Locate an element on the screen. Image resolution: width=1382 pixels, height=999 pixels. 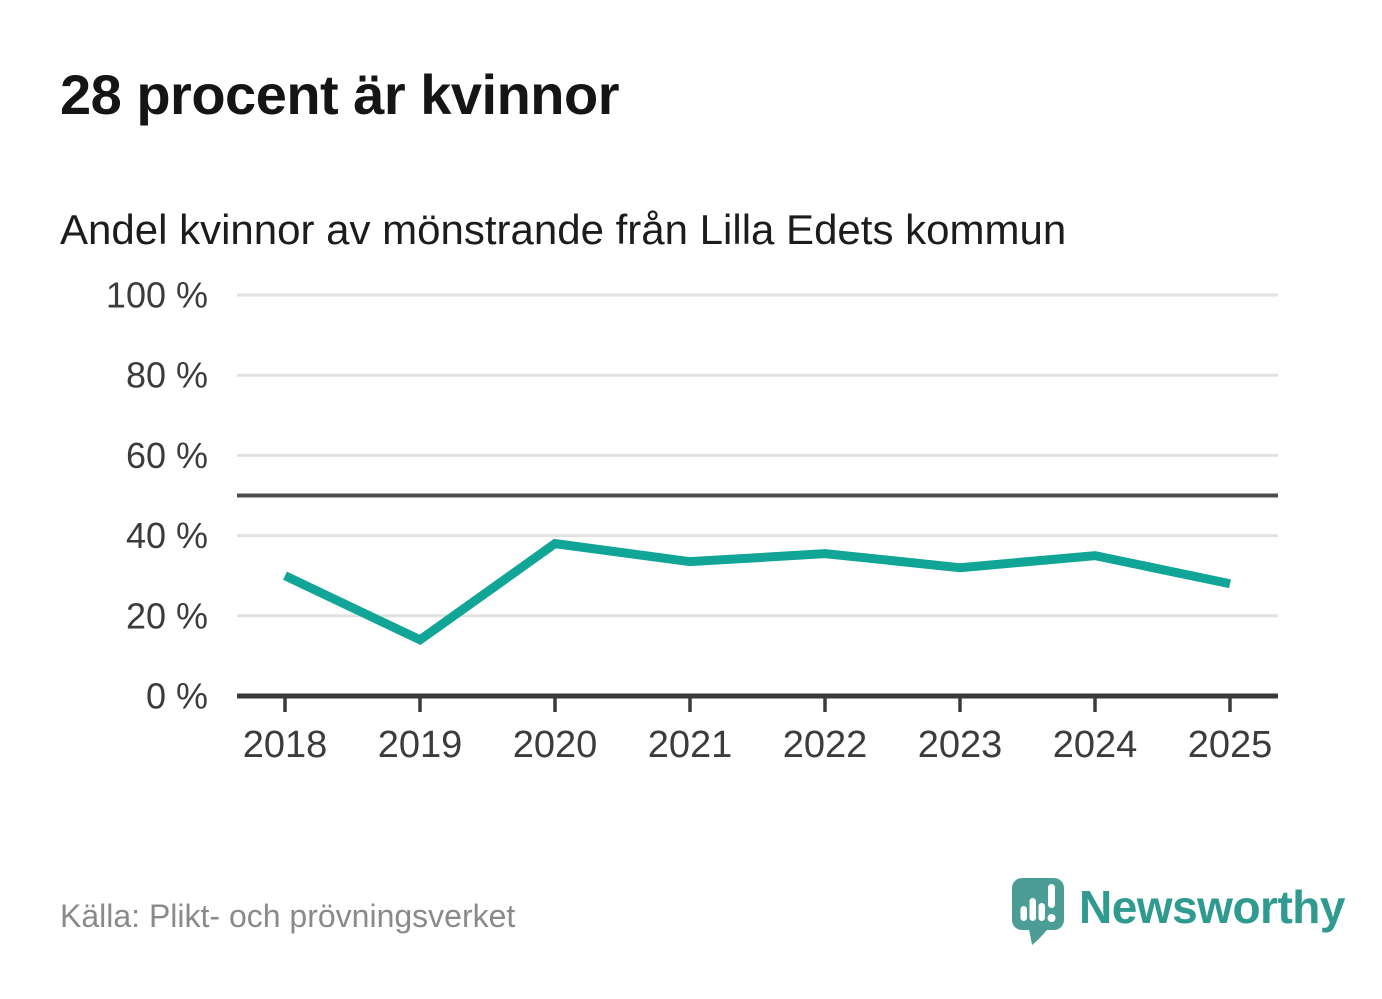
y-axis-tick-label: 60 % is located at coordinates (167, 455).